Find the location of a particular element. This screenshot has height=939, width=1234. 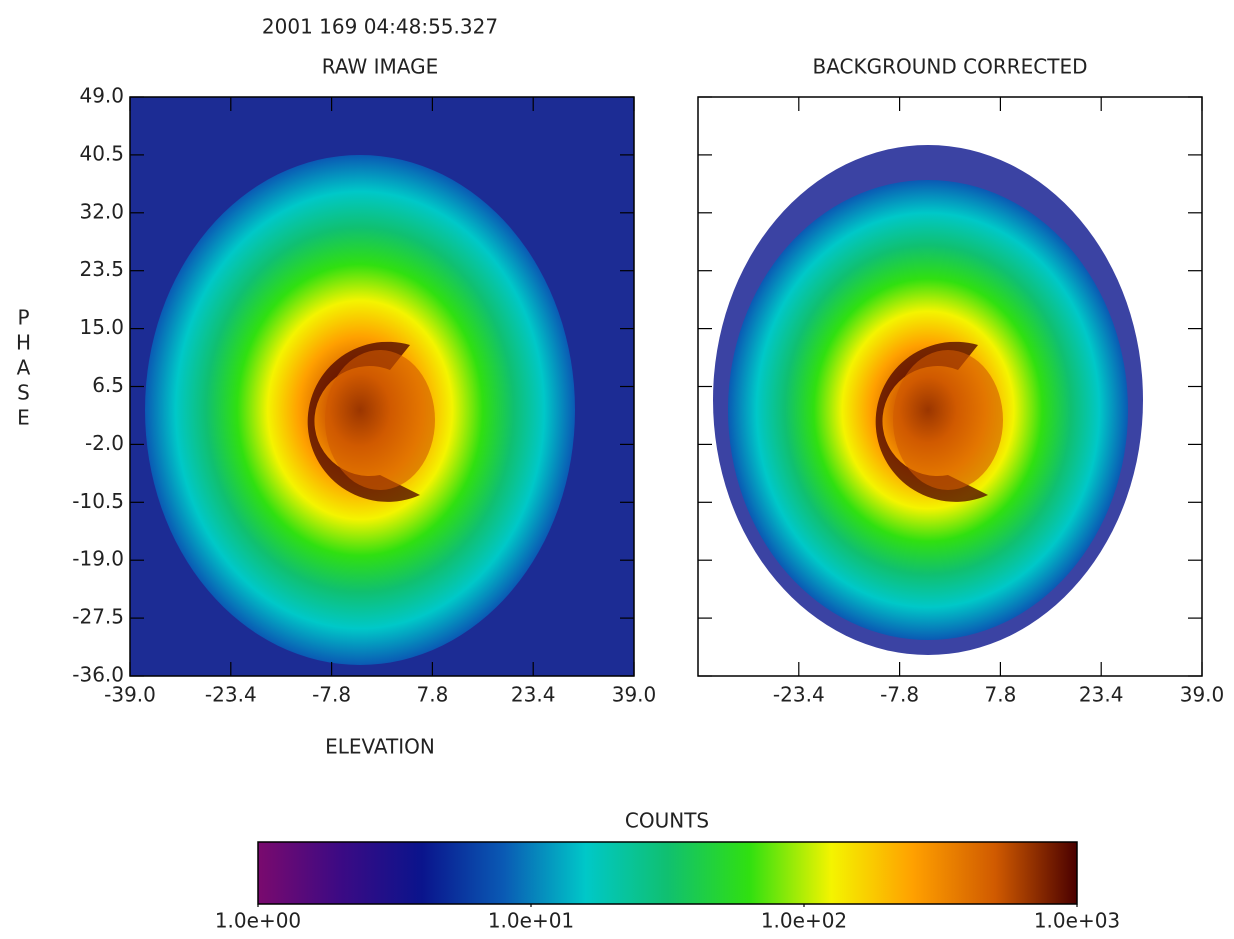

colorbar-tick-label: 1.0e+00 is located at coordinates (258, 921).